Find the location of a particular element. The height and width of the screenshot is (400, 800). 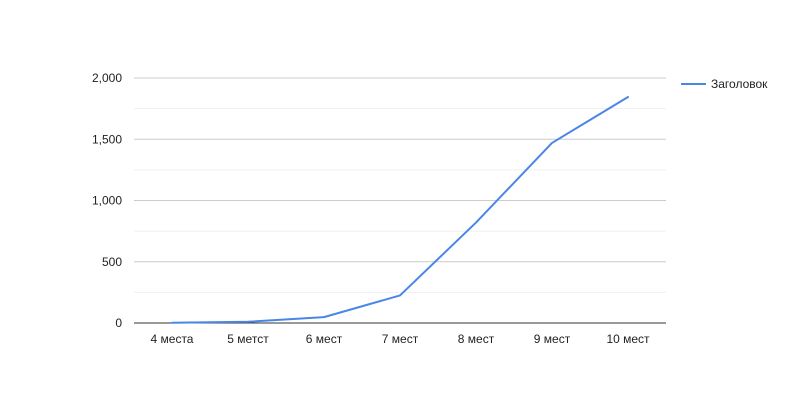

legend-label: Заголовок is located at coordinates (739, 84).